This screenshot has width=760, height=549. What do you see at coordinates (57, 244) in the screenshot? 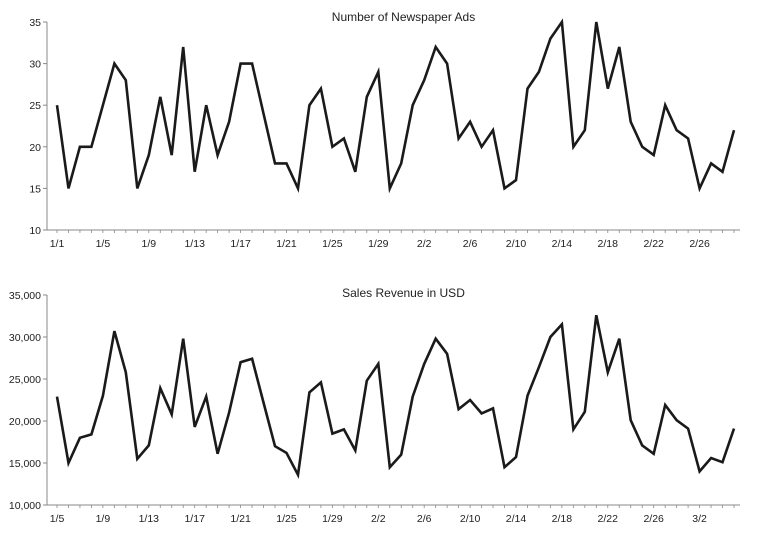
I see `x-tick-label: 1/1` at bounding box center [57, 244].